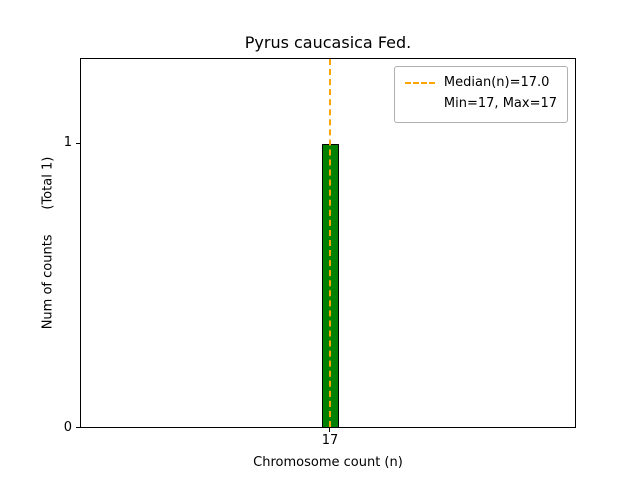 This screenshot has height=480, width=640. Describe the element at coordinates (48, 243) in the screenshot. I see `y-axis-label: Num of counts (Total 1)` at that location.